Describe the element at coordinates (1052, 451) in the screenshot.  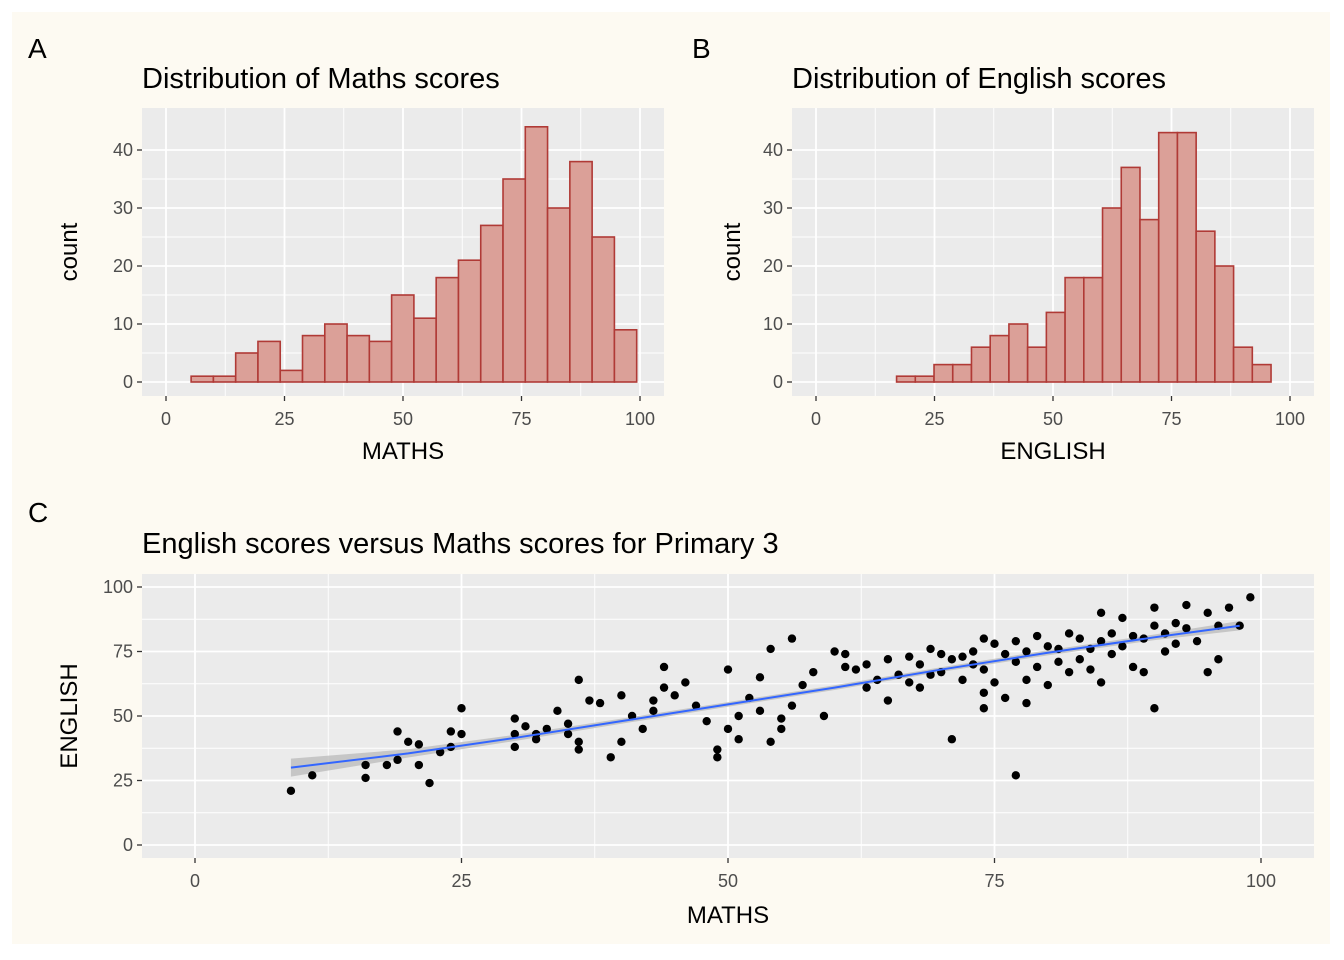
I see `panel-b-x-axis-title: ENGLISH` at that location.